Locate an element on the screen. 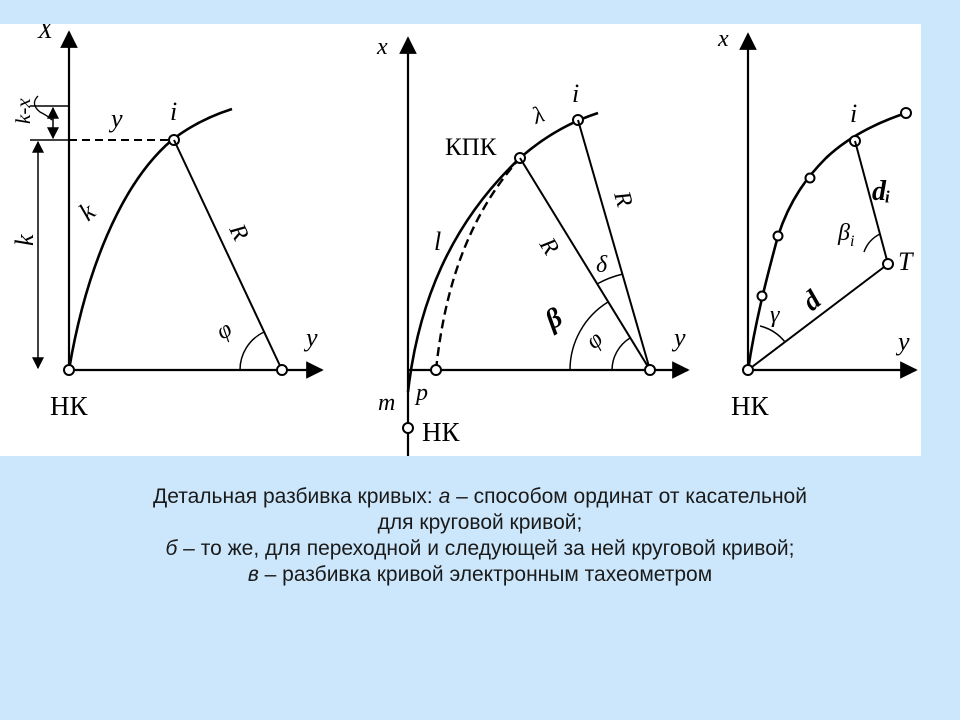 This screenshot has height=720, width=960. panel-b-p-point is located at coordinates (436, 370).